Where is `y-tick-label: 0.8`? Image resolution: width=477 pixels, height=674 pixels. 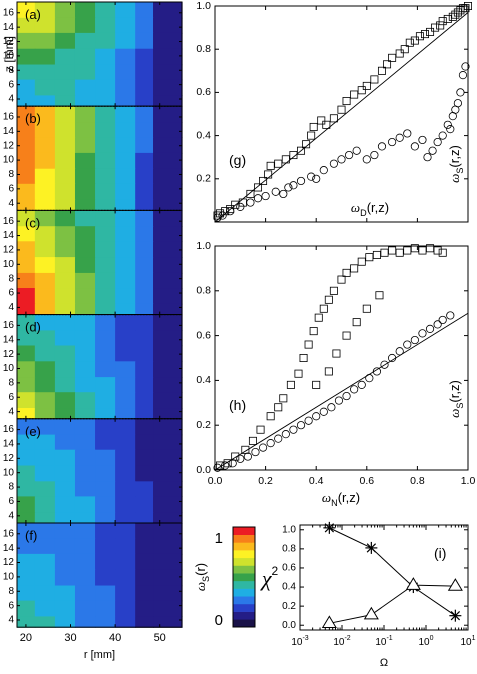 y-tick-label: 0.8 is located at coordinates (203, 49).